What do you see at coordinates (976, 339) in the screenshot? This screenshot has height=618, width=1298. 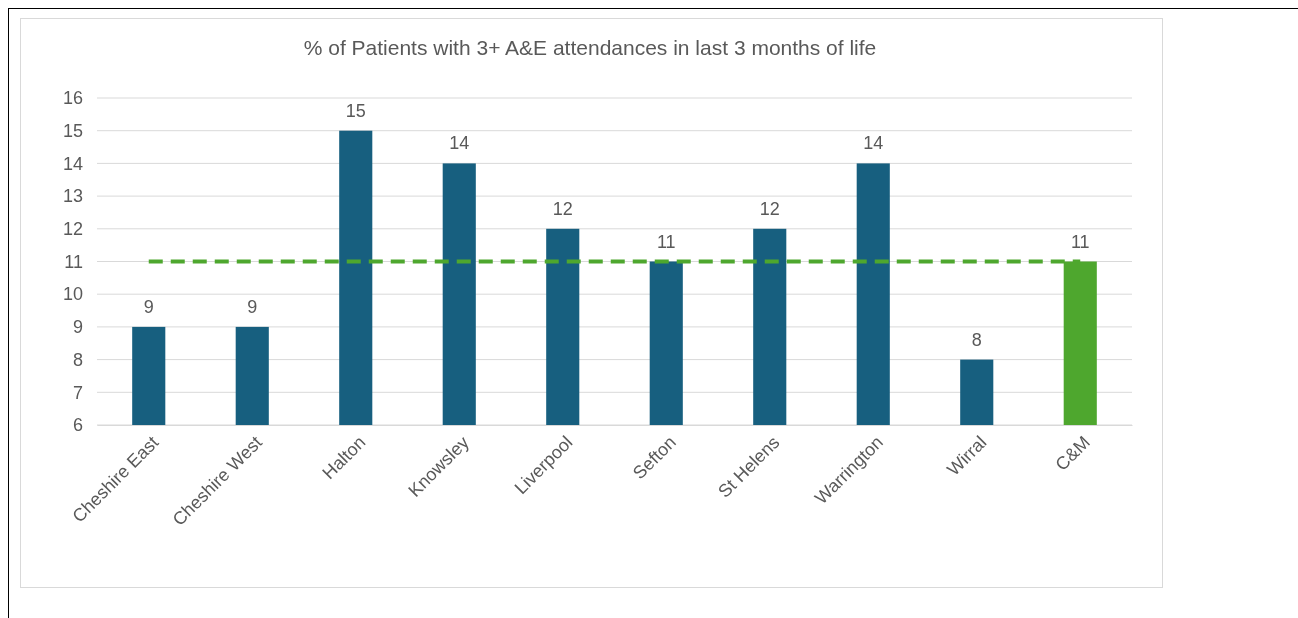 I see `data-label: 8` at bounding box center [976, 339].